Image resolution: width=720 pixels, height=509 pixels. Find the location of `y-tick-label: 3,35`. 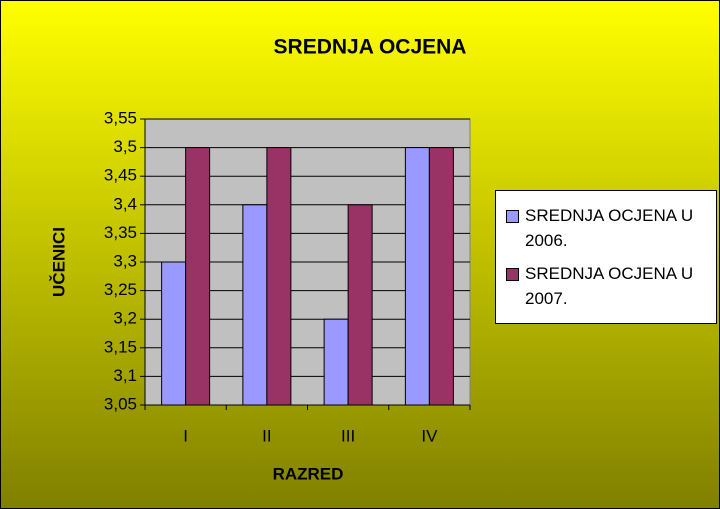

y-tick-label: 3,35 is located at coordinates (120, 232).